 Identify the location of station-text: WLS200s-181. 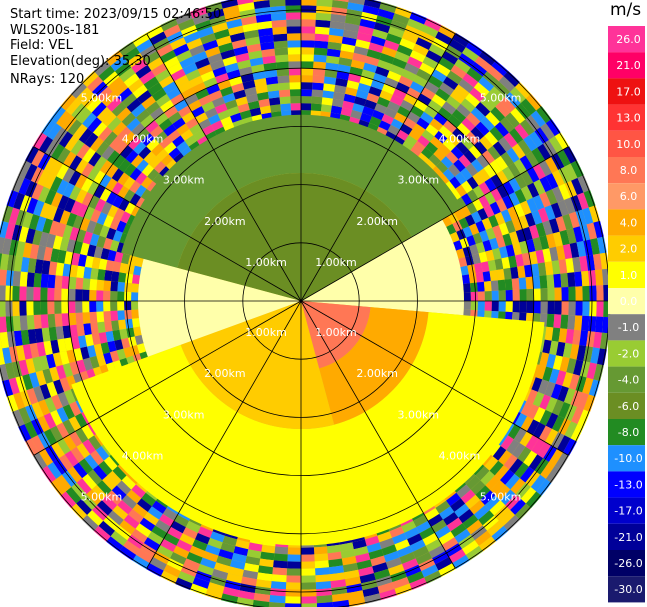
(55, 30).